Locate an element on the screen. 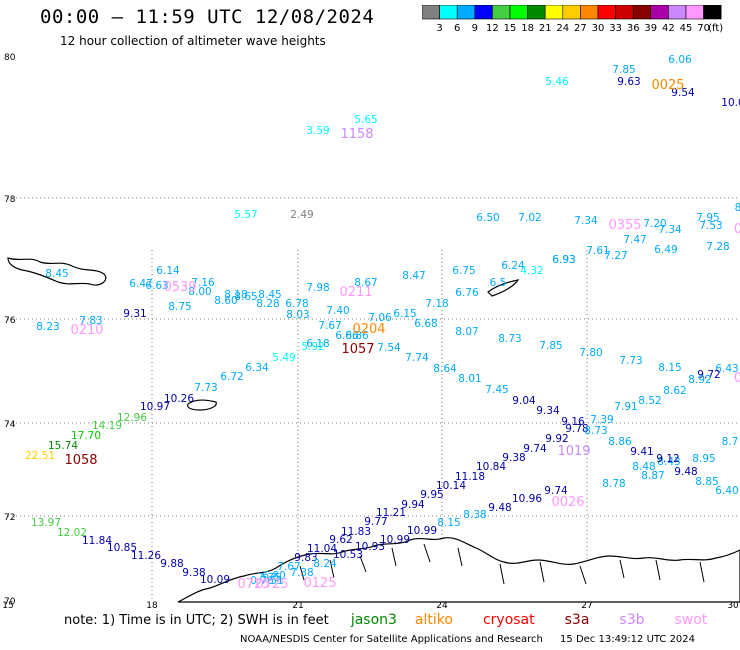  wave-height-label: 5.92 is located at coordinates (312, 347).